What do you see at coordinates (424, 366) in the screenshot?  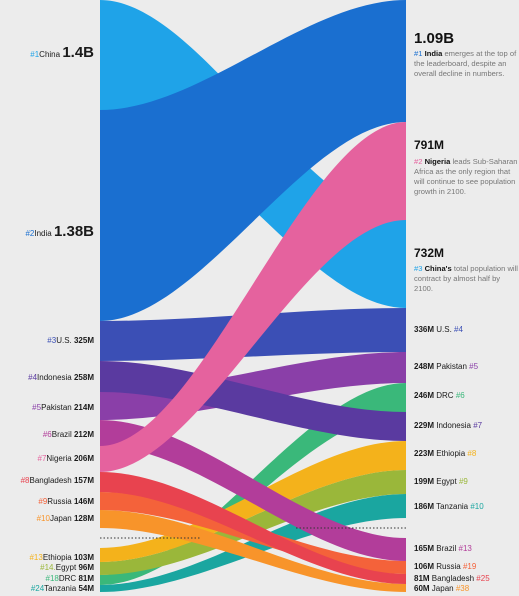 I see `right-value-pakistan: 248M` at bounding box center [424, 366].